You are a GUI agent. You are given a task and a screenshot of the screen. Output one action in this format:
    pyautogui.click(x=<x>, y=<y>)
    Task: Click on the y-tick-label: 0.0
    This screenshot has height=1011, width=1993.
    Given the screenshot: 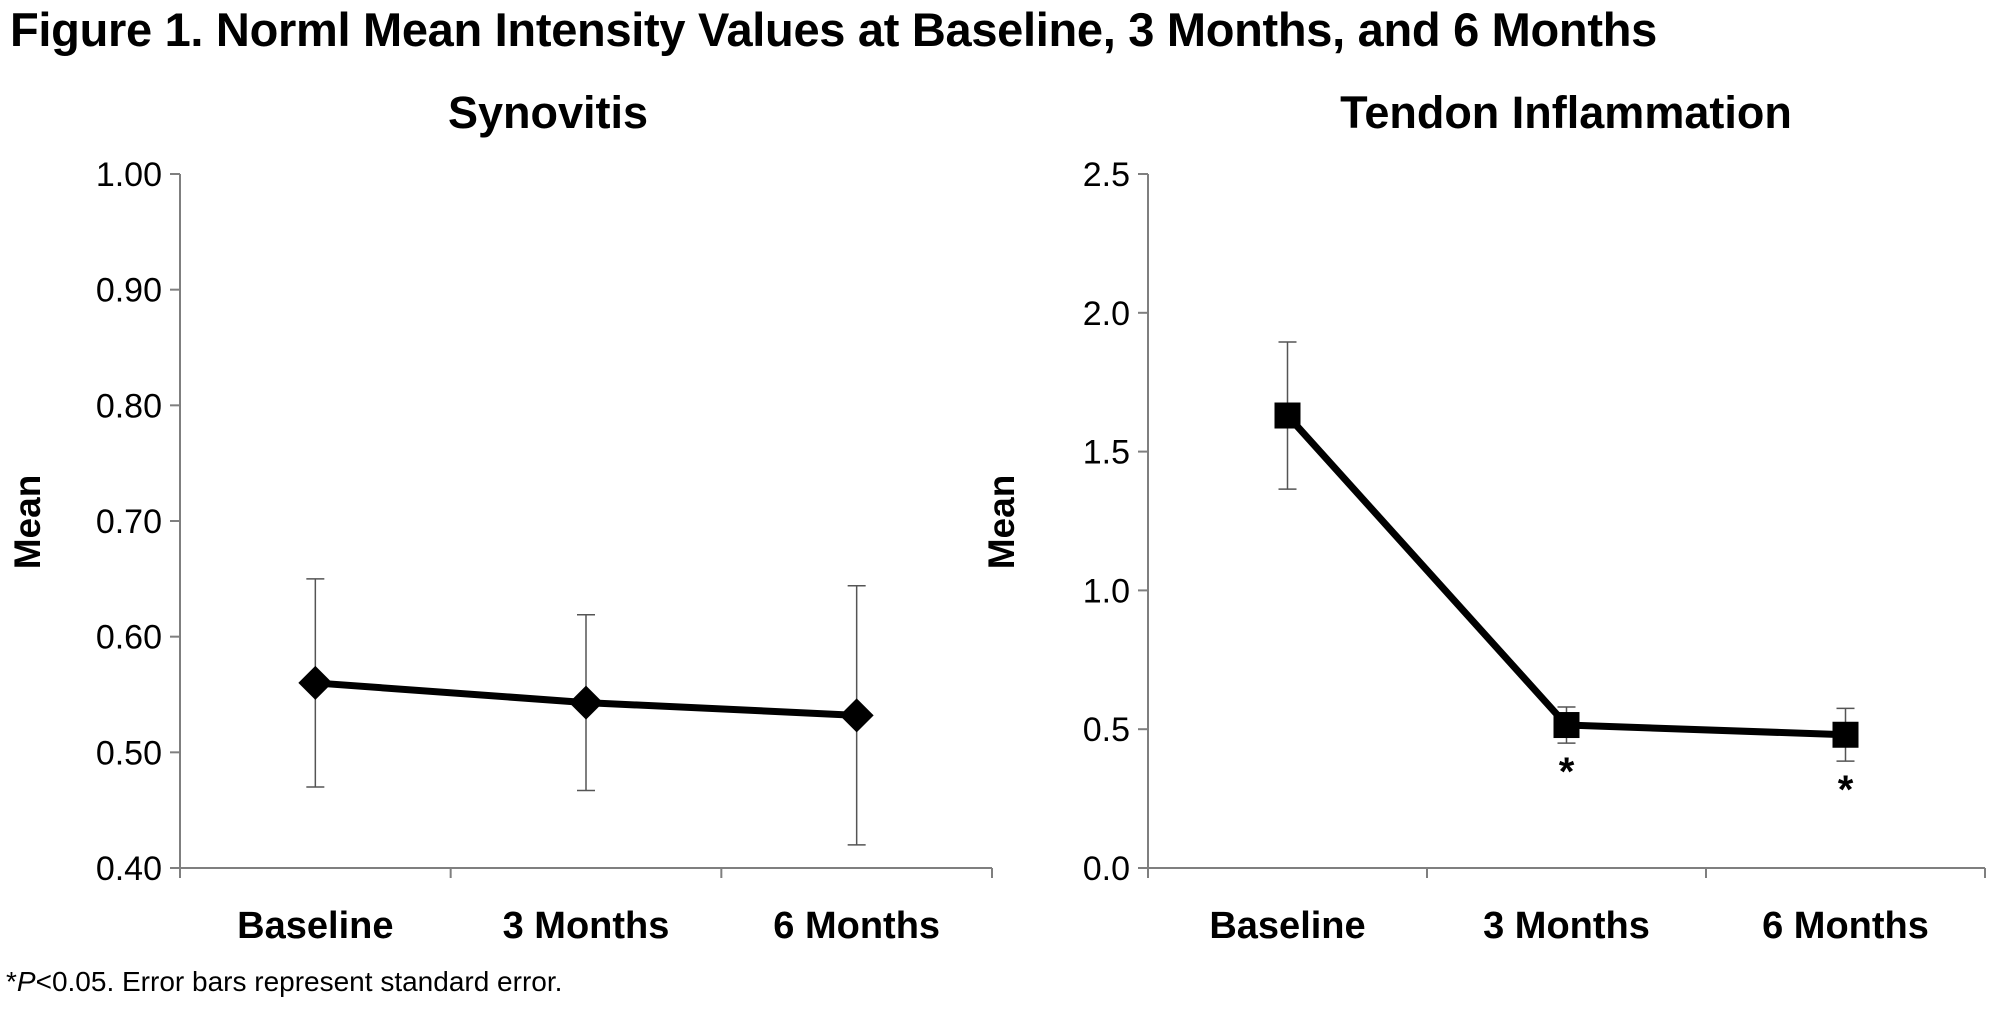 What is the action you would take?
    pyautogui.click(x=1106, y=869)
    